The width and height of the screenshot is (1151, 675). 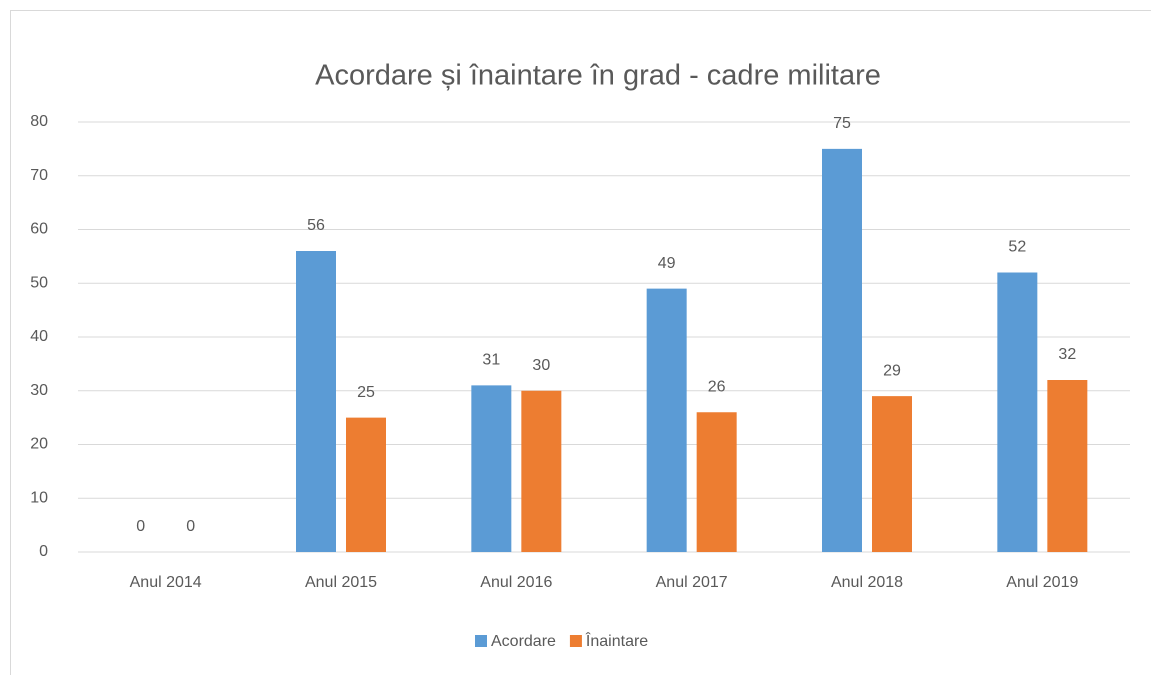 I want to click on y-tick-label: 40, so click(x=39, y=336).